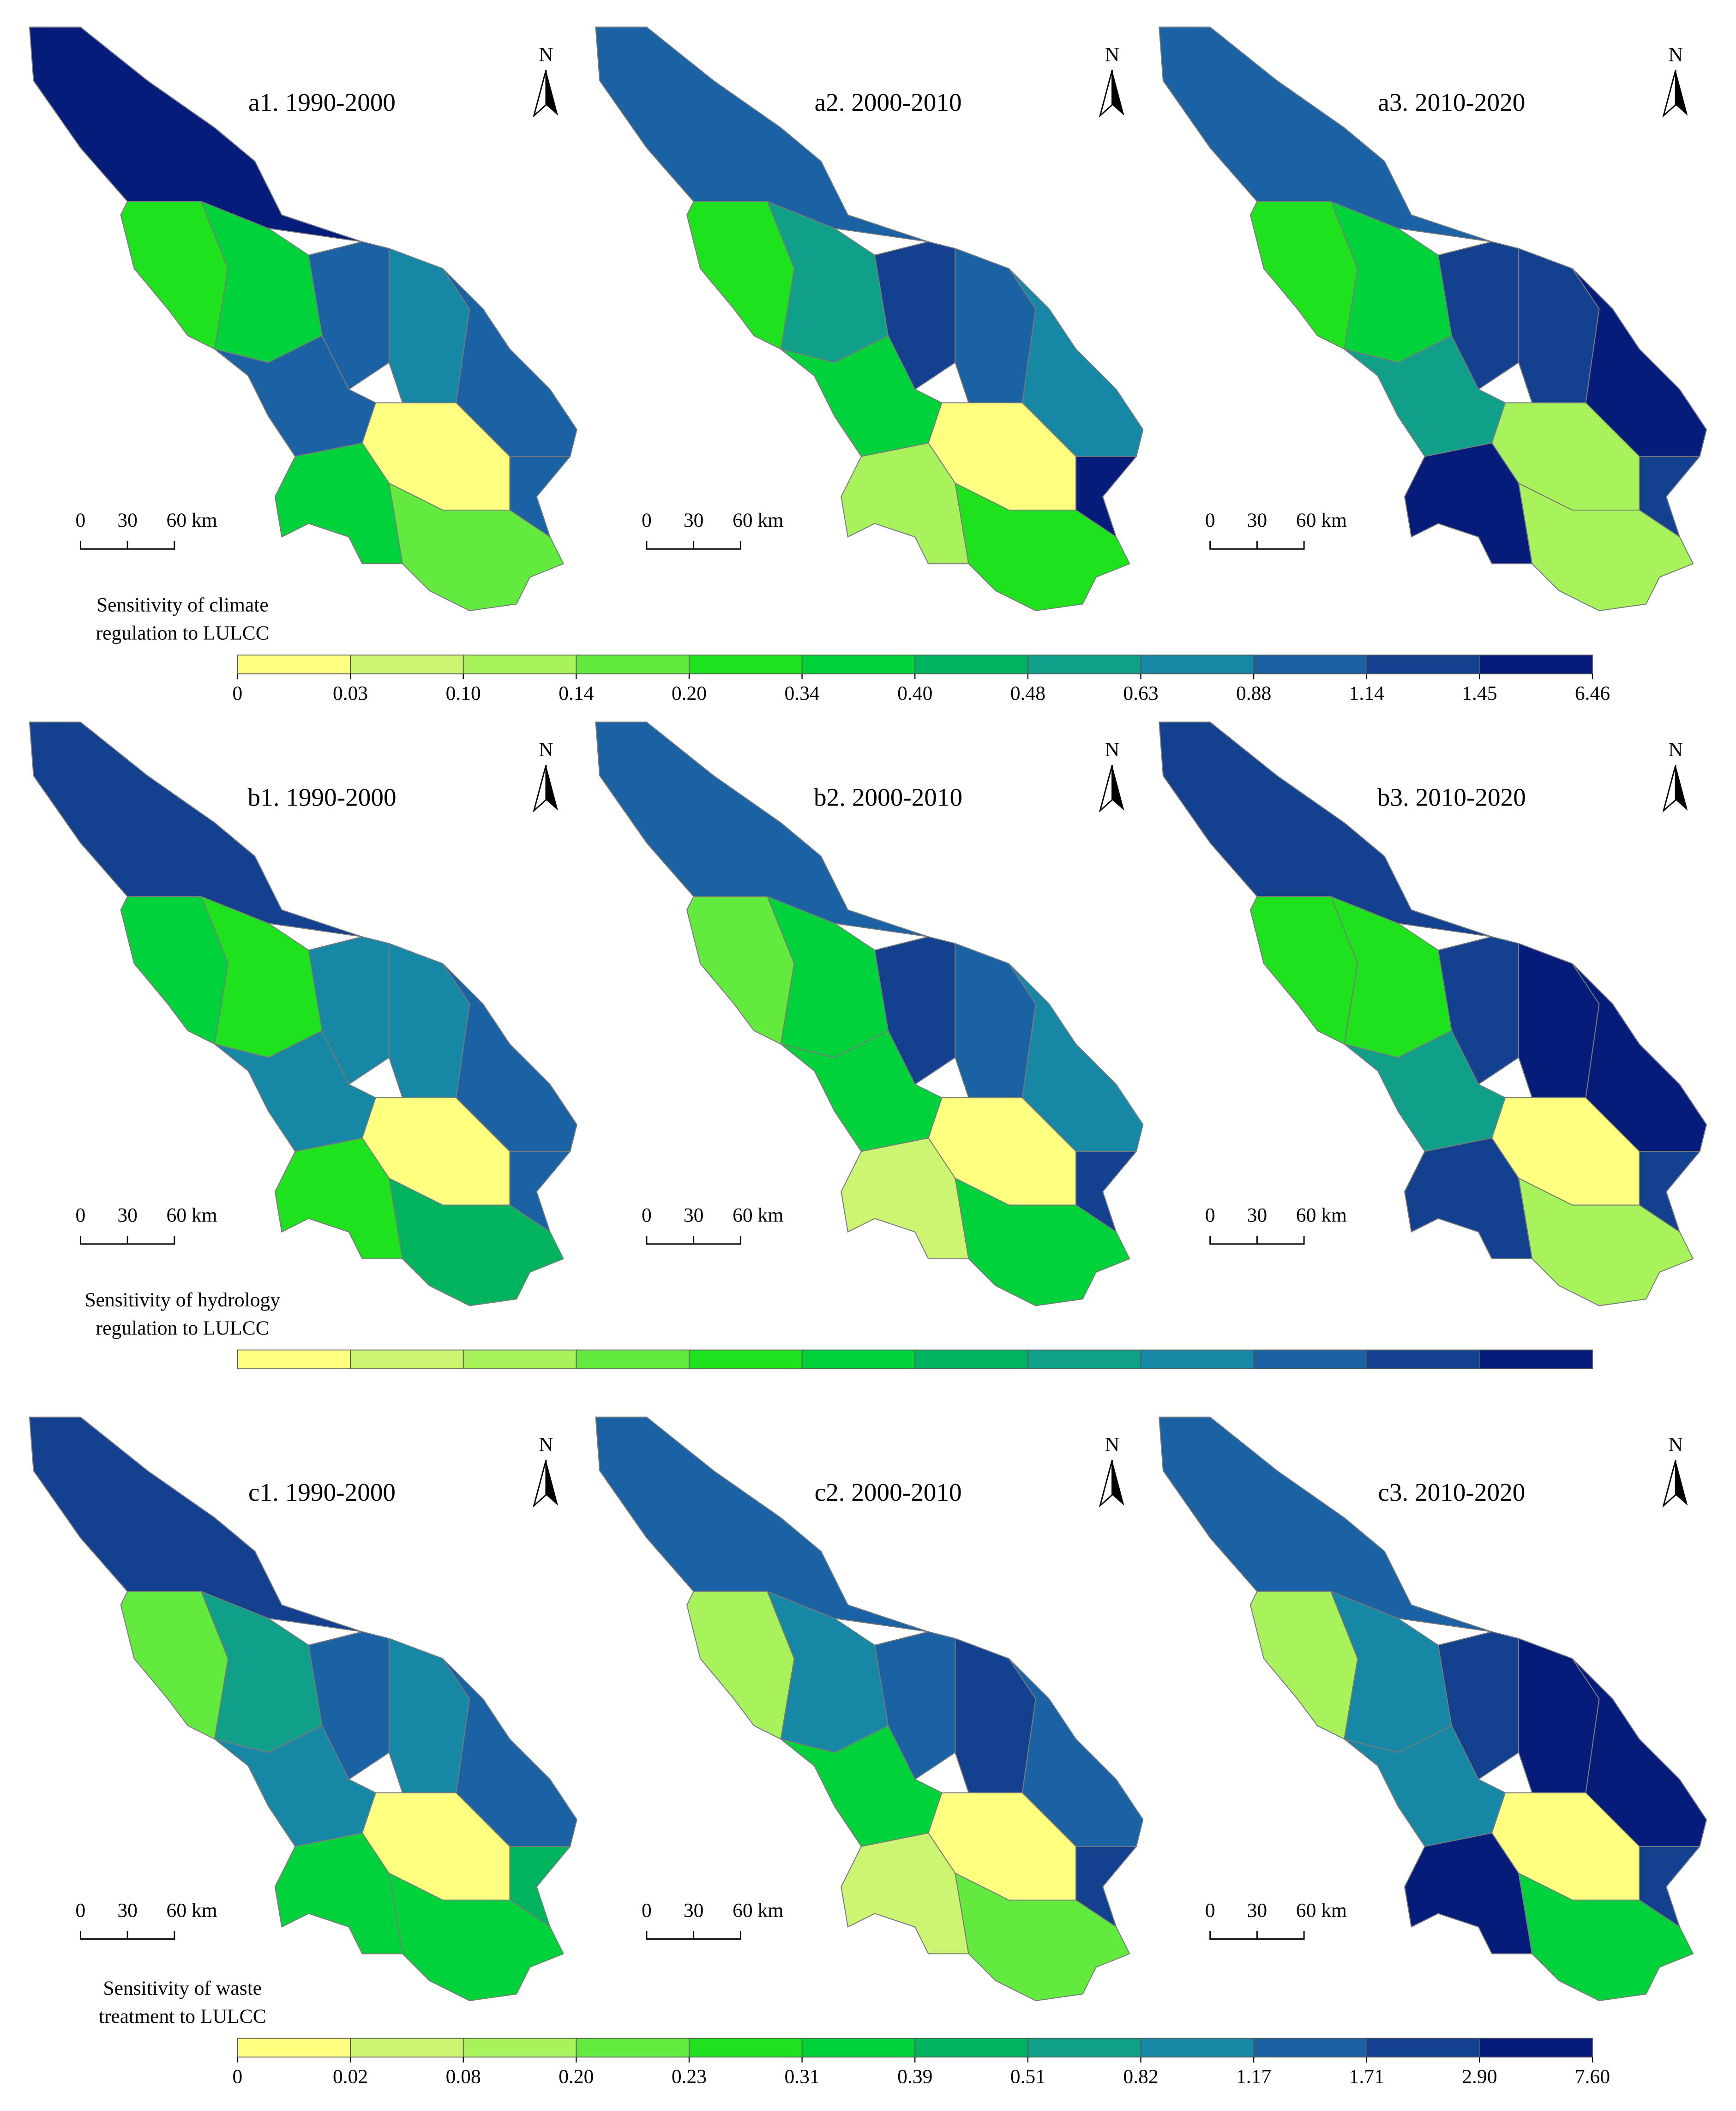 This screenshot has width=1736, height=2111. Describe the element at coordinates (870, 1709) in the screenshot. I see `map-panel: c2. 2000-2010 N 0 30 60 km` at that location.